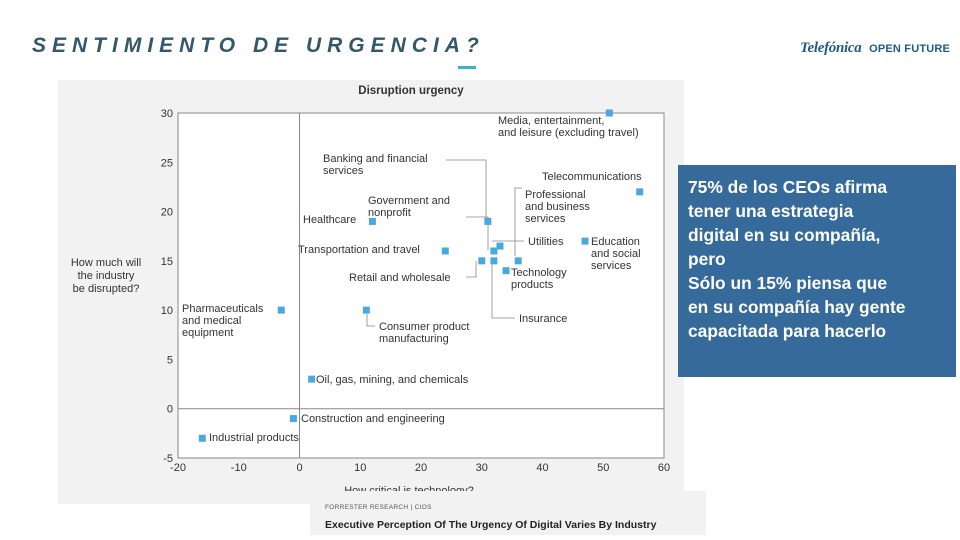 The height and width of the screenshot is (540, 960). Describe the element at coordinates (167, 163) in the screenshot. I see `y-tick-label: 25` at that location.